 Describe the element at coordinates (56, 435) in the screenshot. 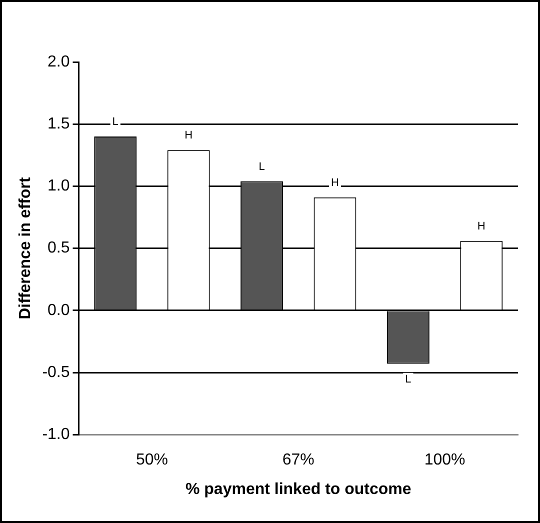

I see `y-tick-label: -1.0` at that location.